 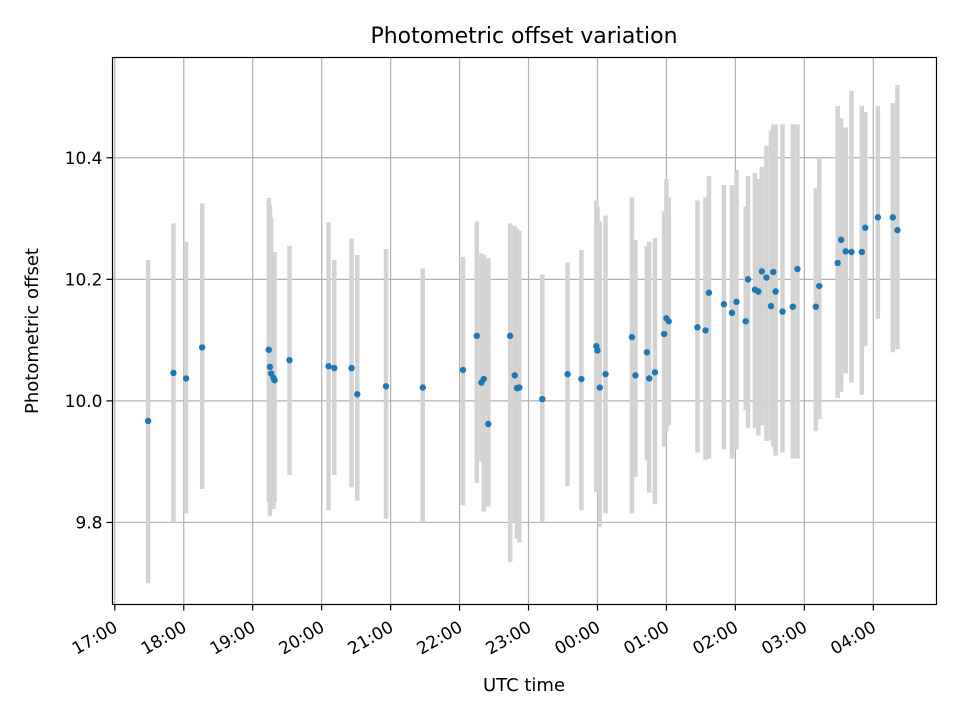 I want to click on x-tick-label: 17:00, so click(x=95, y=639).